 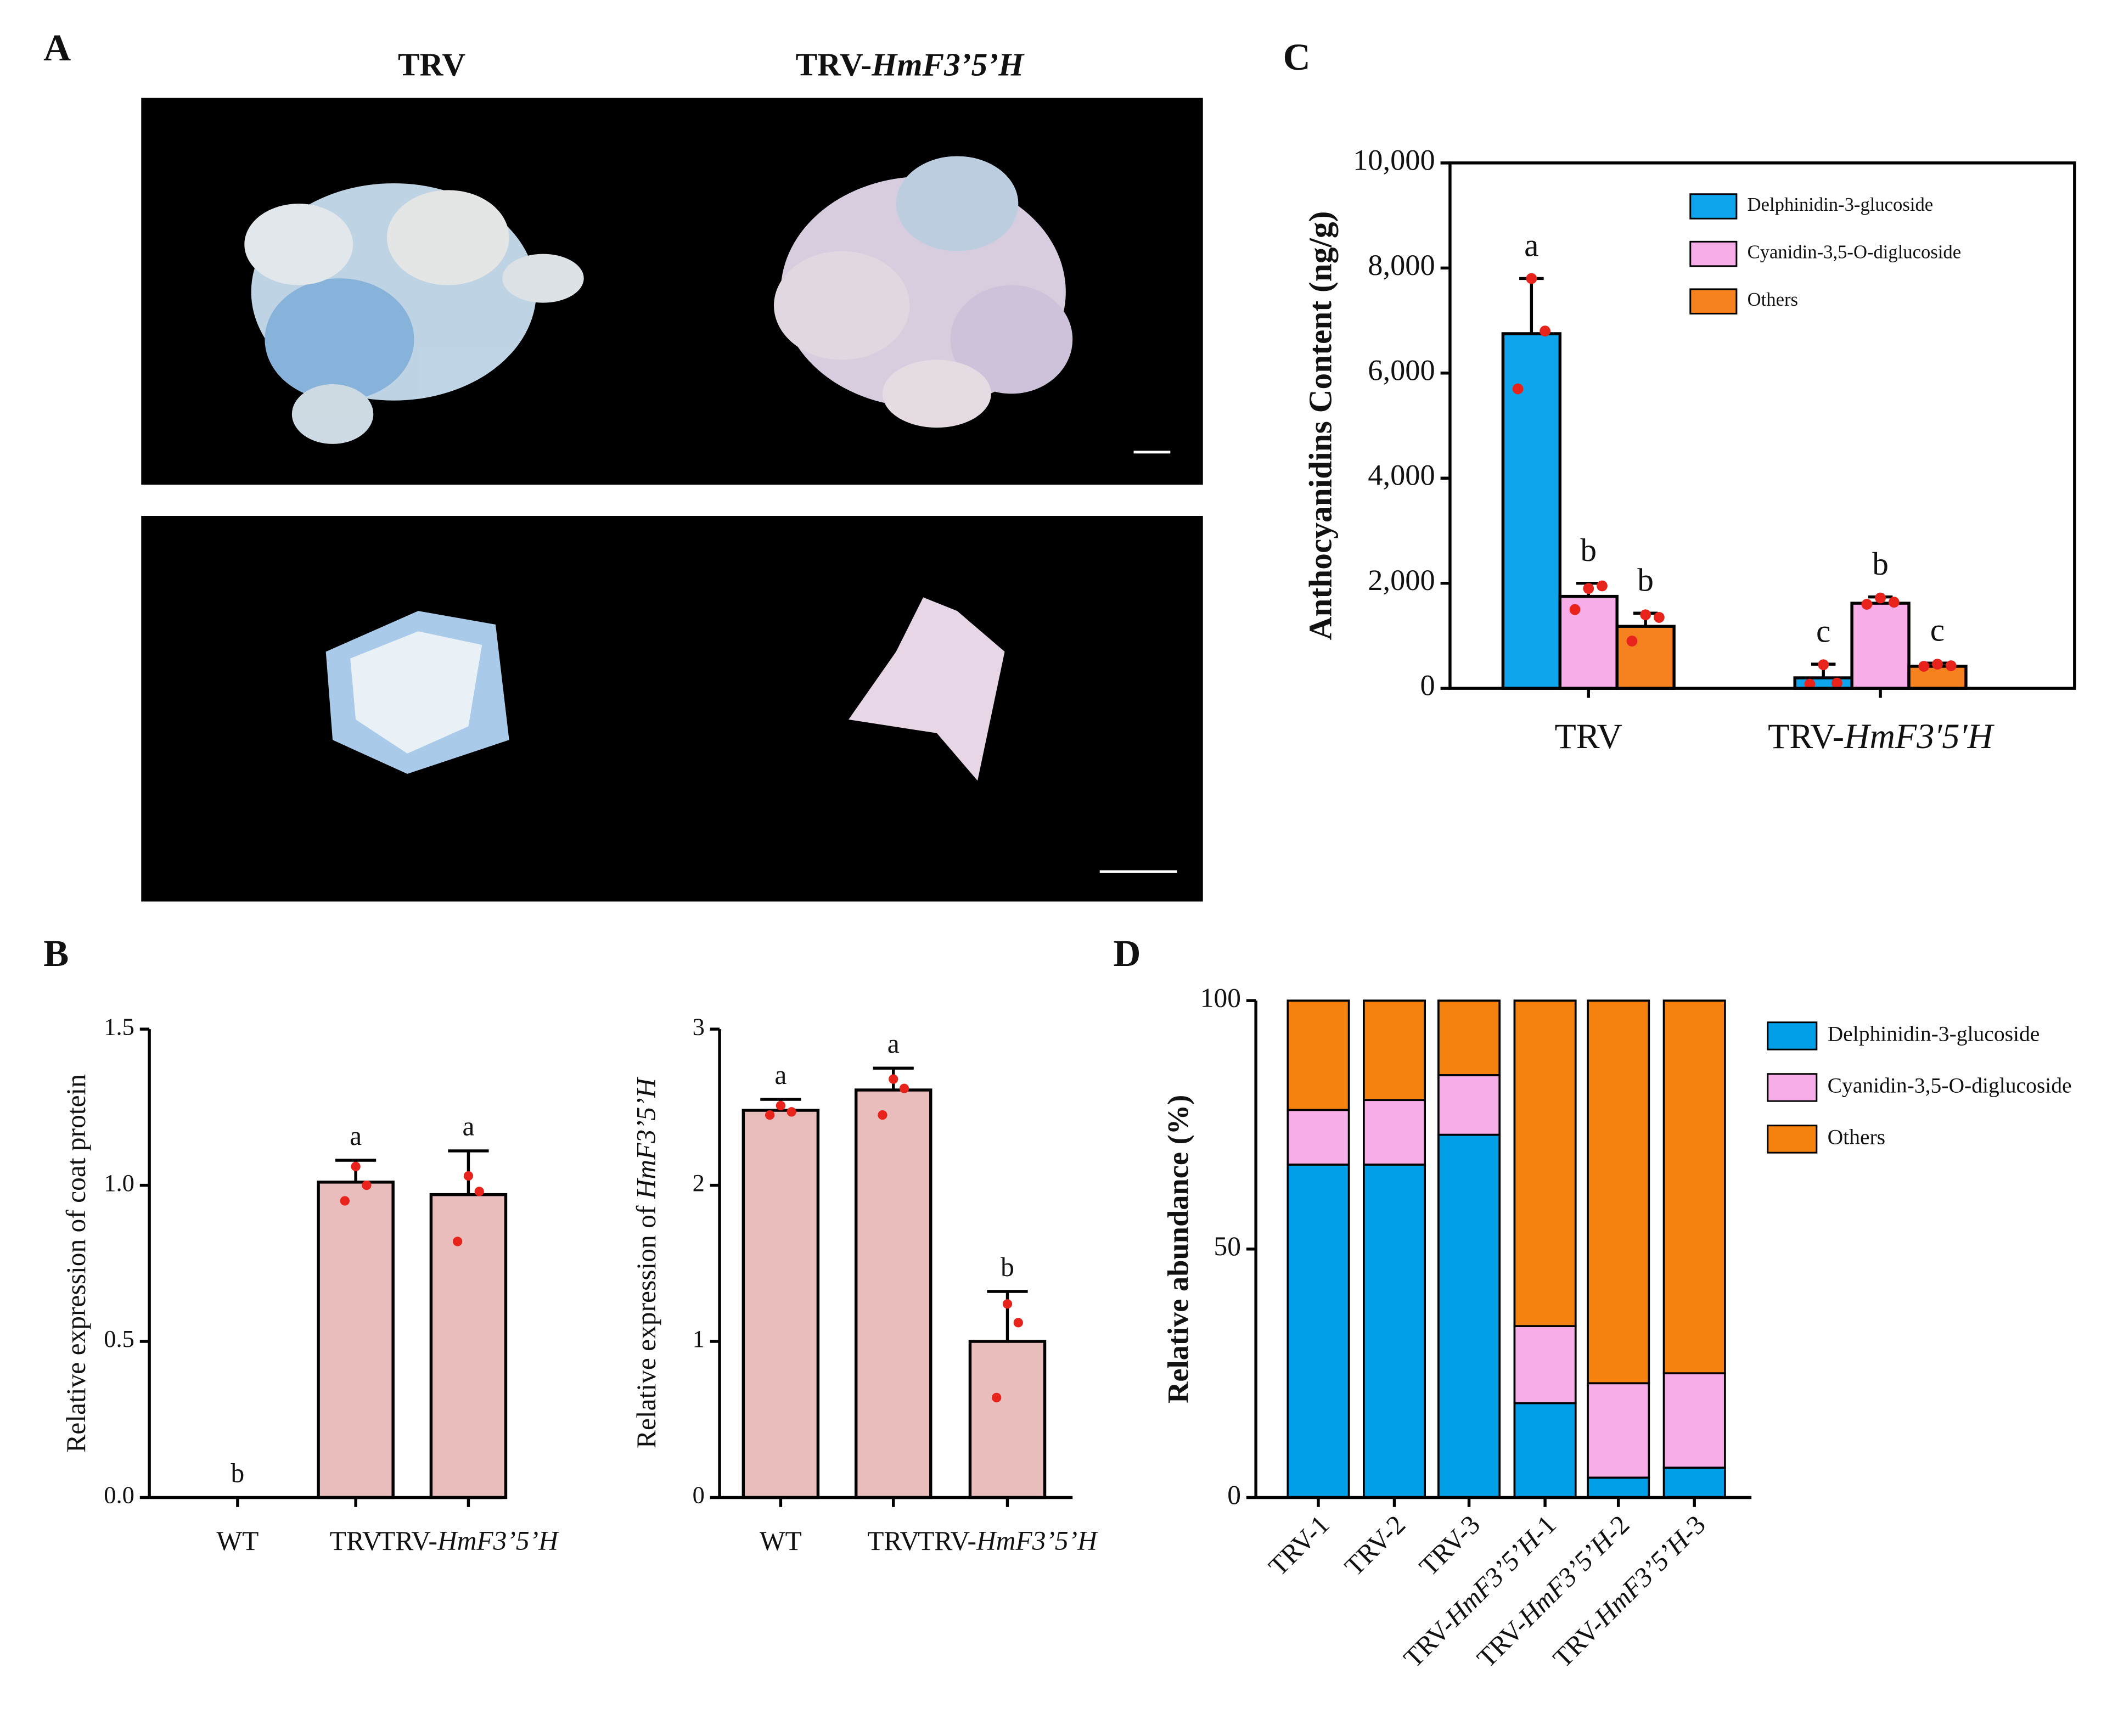 What do you see at coordinates (911, 64) in the screenshot?
I see `photo-heading: TRV-HmF3’5’H` at bounding box center [911, 64].